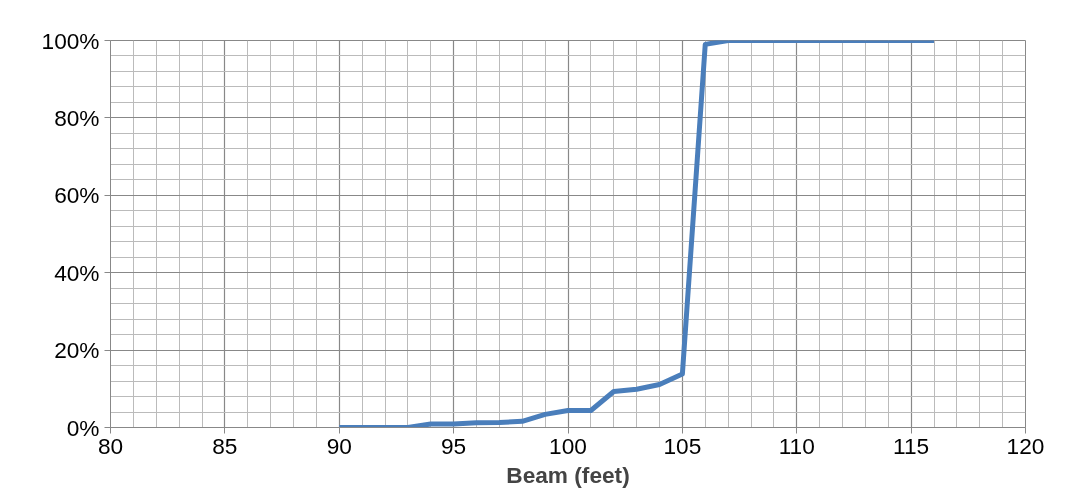 This screenshot has width=1066, height=495. I want to click on y-tick-label: 20%, so click(77, 350).